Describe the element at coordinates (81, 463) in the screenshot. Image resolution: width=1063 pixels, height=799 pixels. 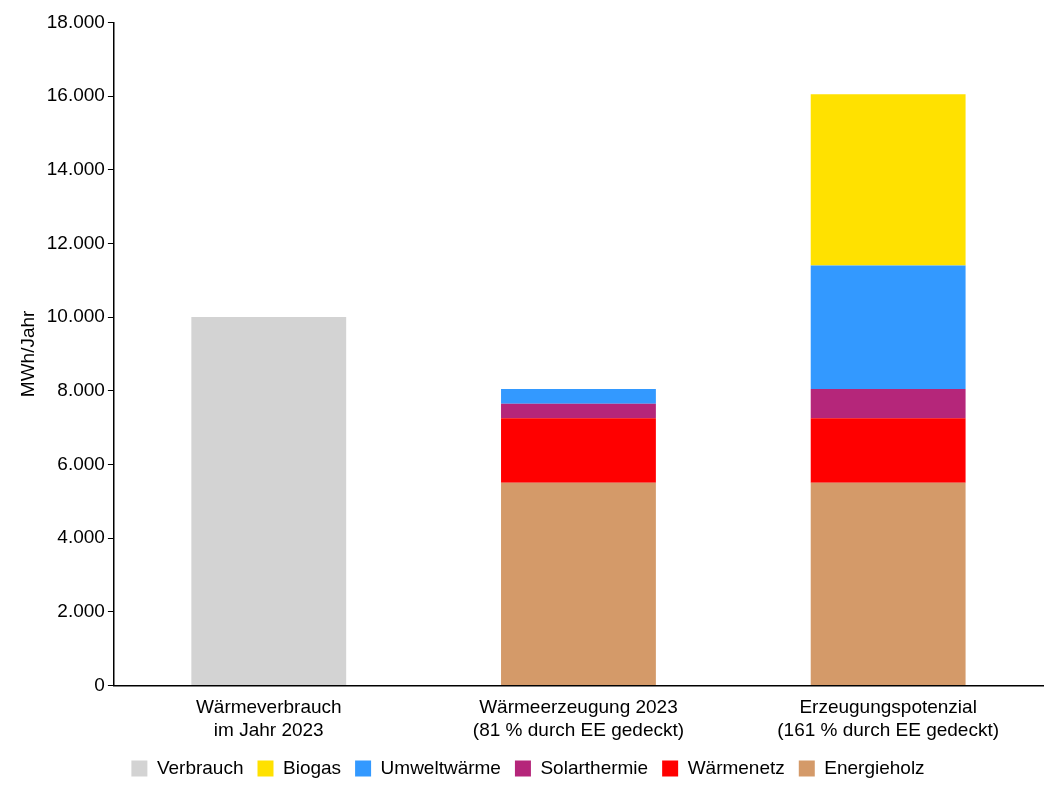
I see `y-tick-label: 6.000` at that location.